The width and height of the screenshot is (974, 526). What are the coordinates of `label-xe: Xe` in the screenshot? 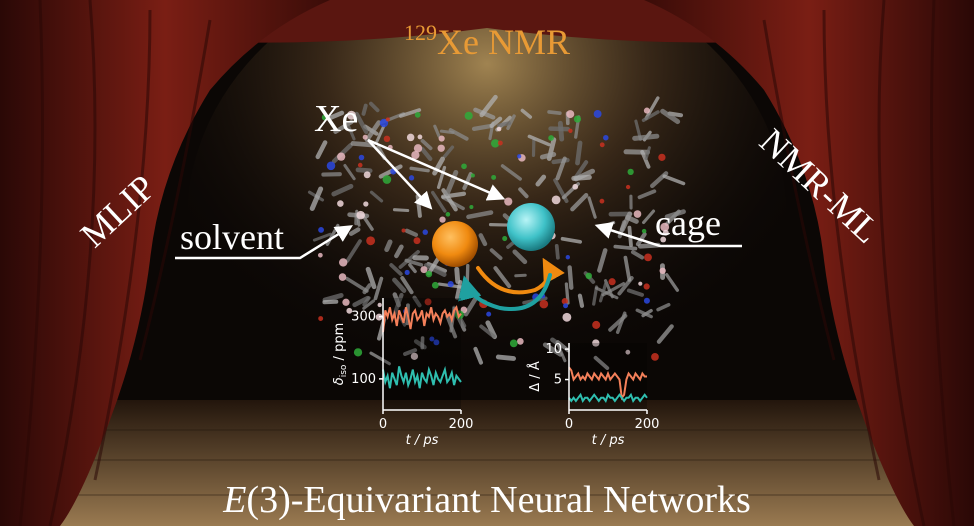 It's located at (336, 119).